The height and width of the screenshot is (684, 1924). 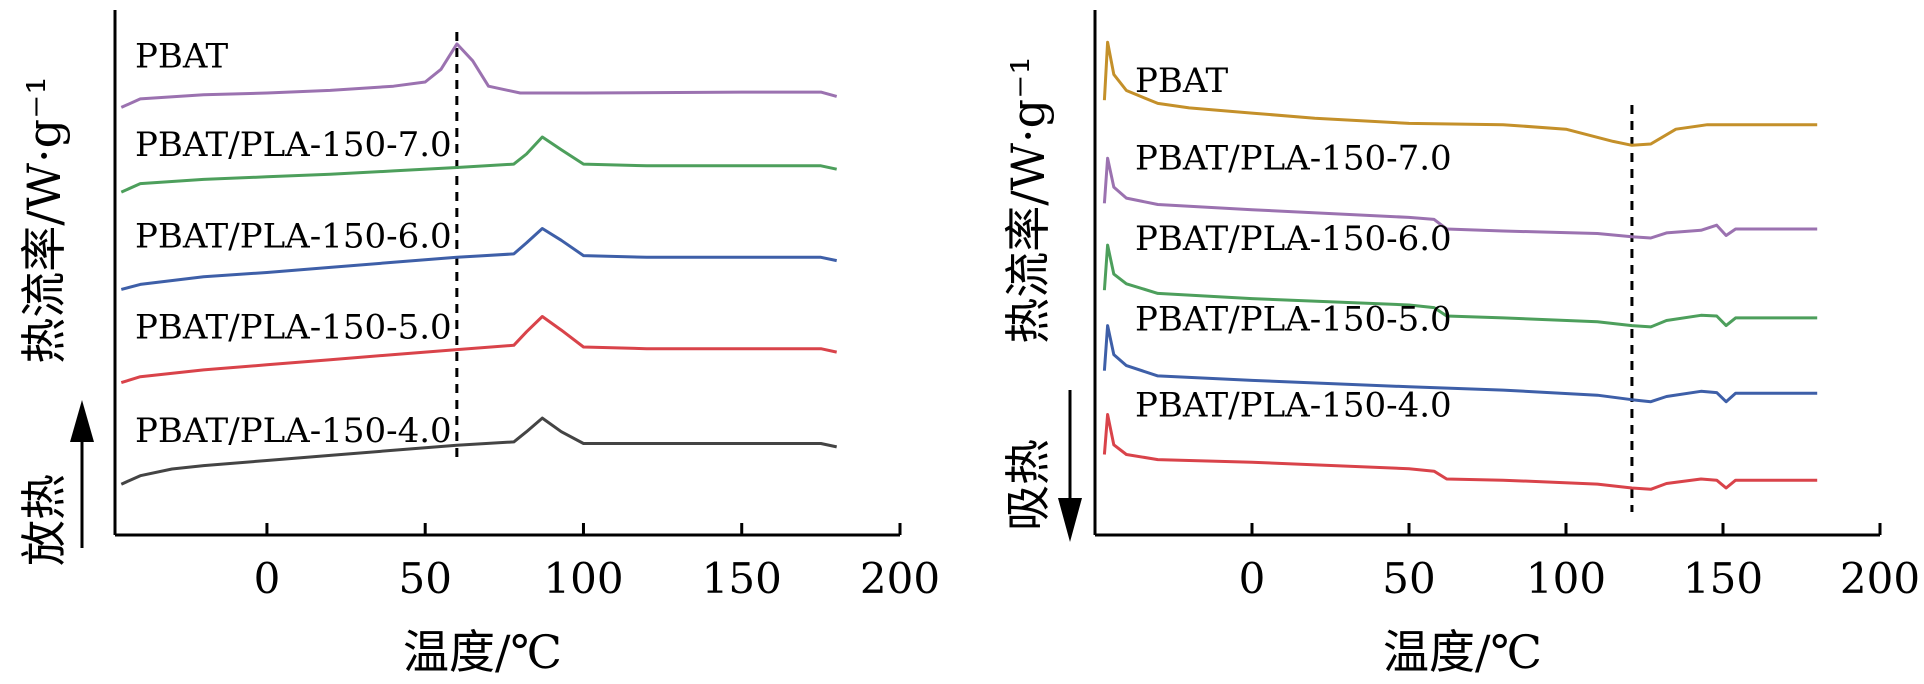 I want to click on heat-direction-label: 吸热, so click(x=1028, y=485).